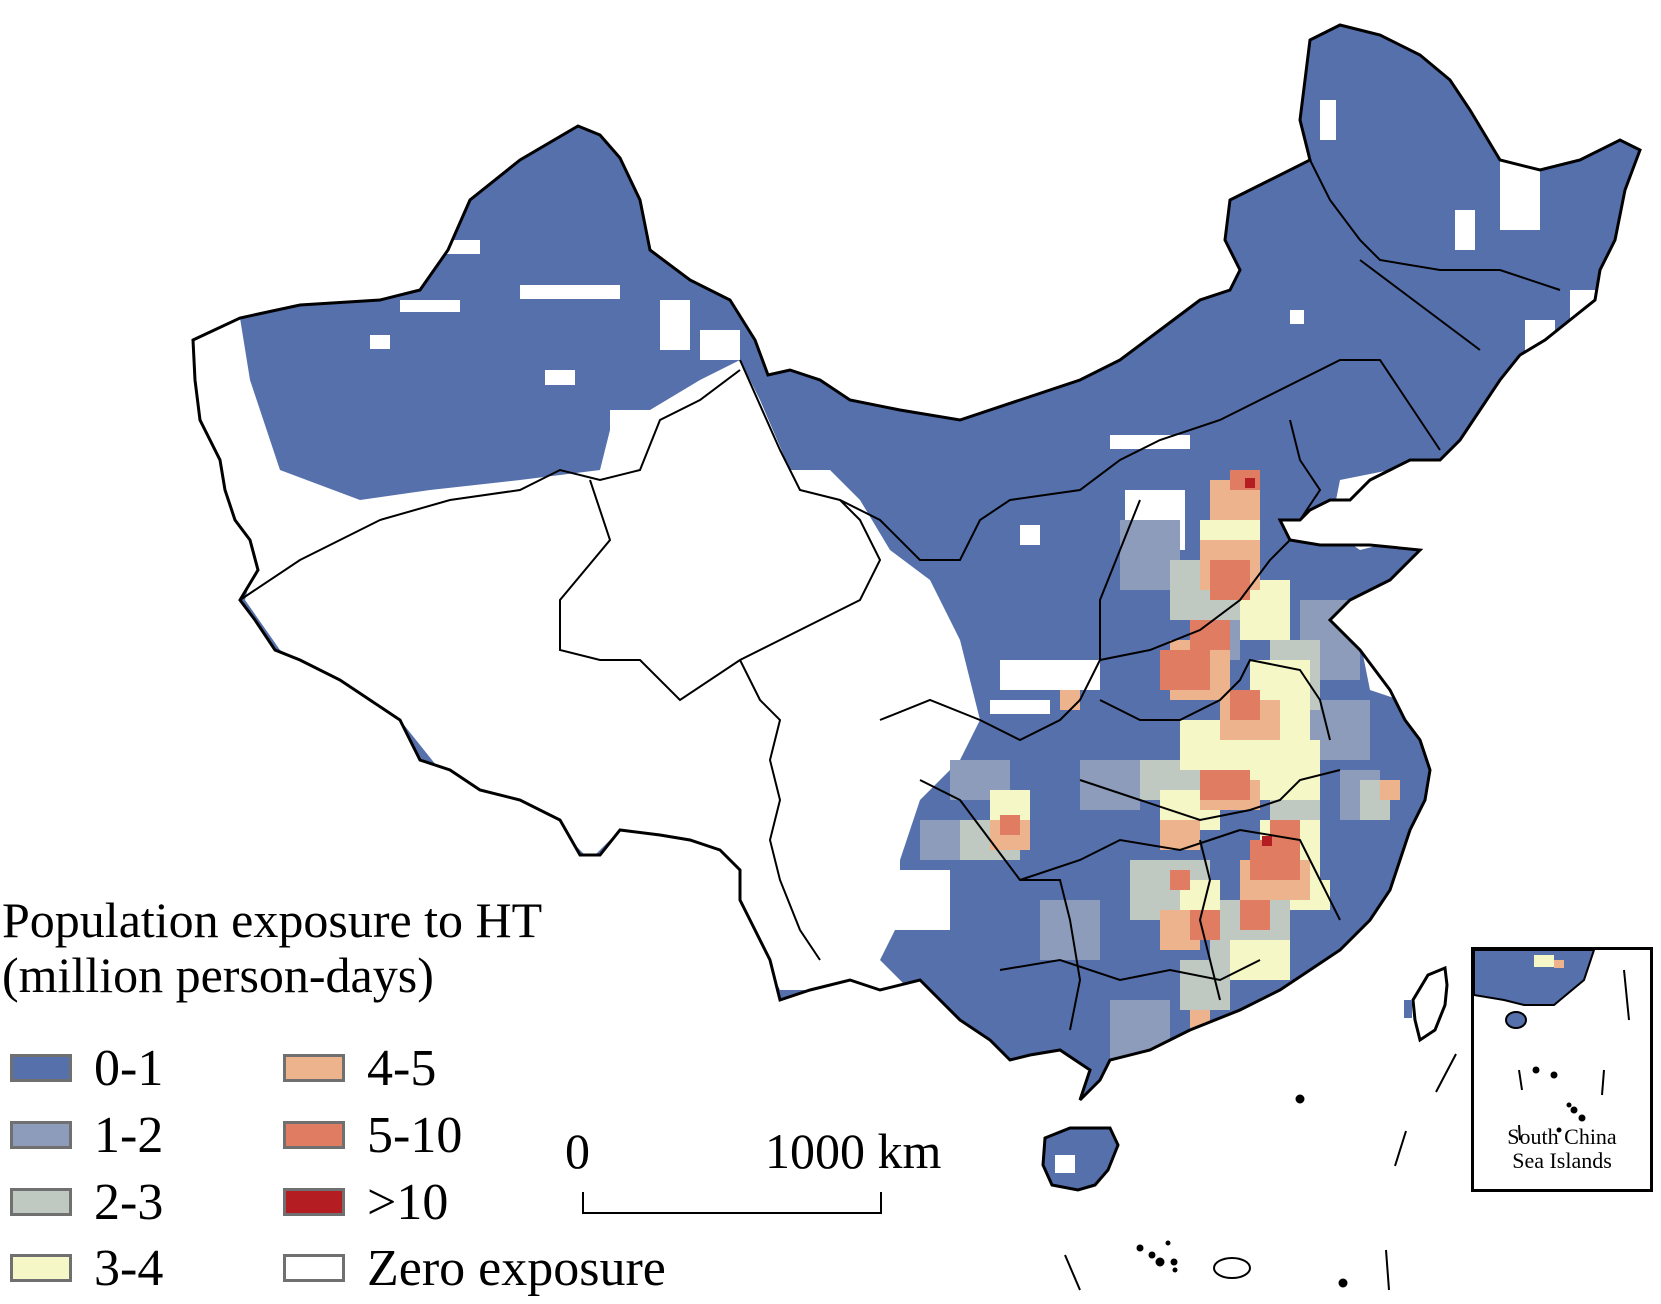  I want to click on scale-end-label: 1000 km, so click(853, 1151).